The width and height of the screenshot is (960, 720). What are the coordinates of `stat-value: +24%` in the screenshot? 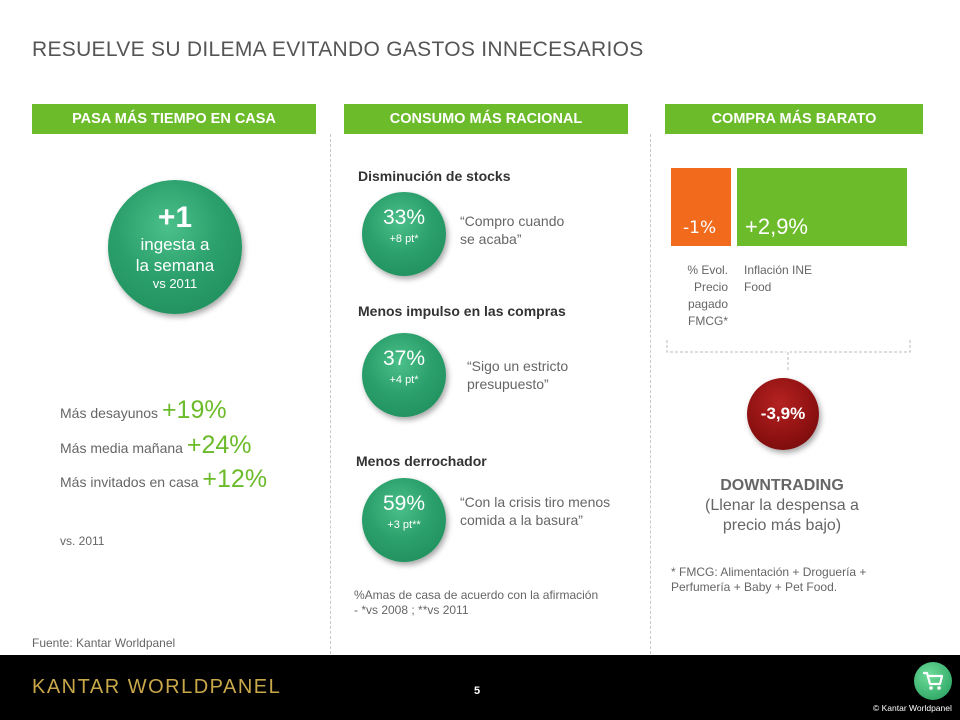 It's located at (219, 445).